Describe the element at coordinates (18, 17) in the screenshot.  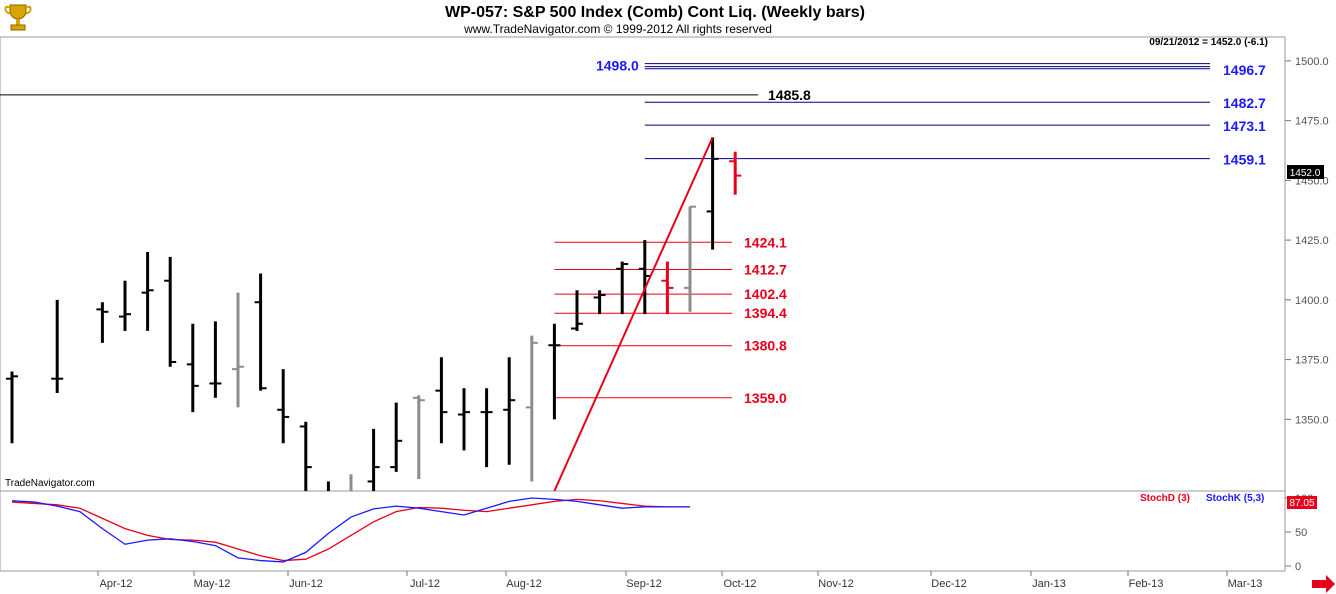
I see `trophy-logo` at that location.